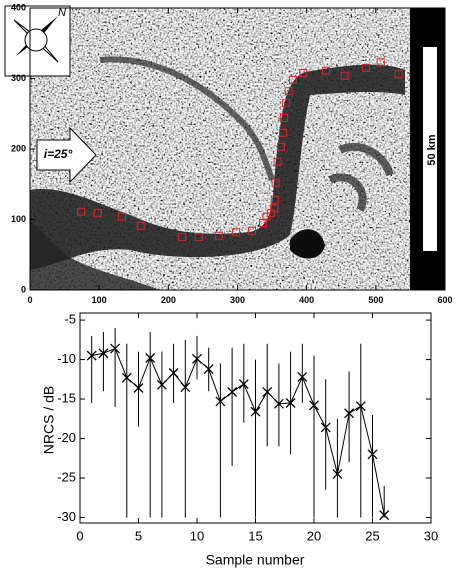  Describe the element at coordinates (99, 300) in the screenshot. I see `x-tick-label: 100` at that location.